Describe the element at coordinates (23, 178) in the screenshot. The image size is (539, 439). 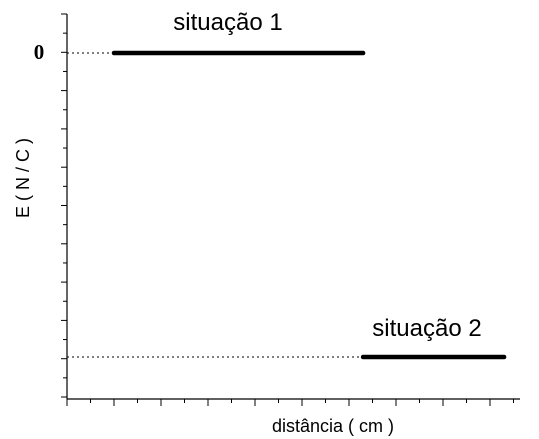
I see `y-axis-label: E ( N / C )` at that location.